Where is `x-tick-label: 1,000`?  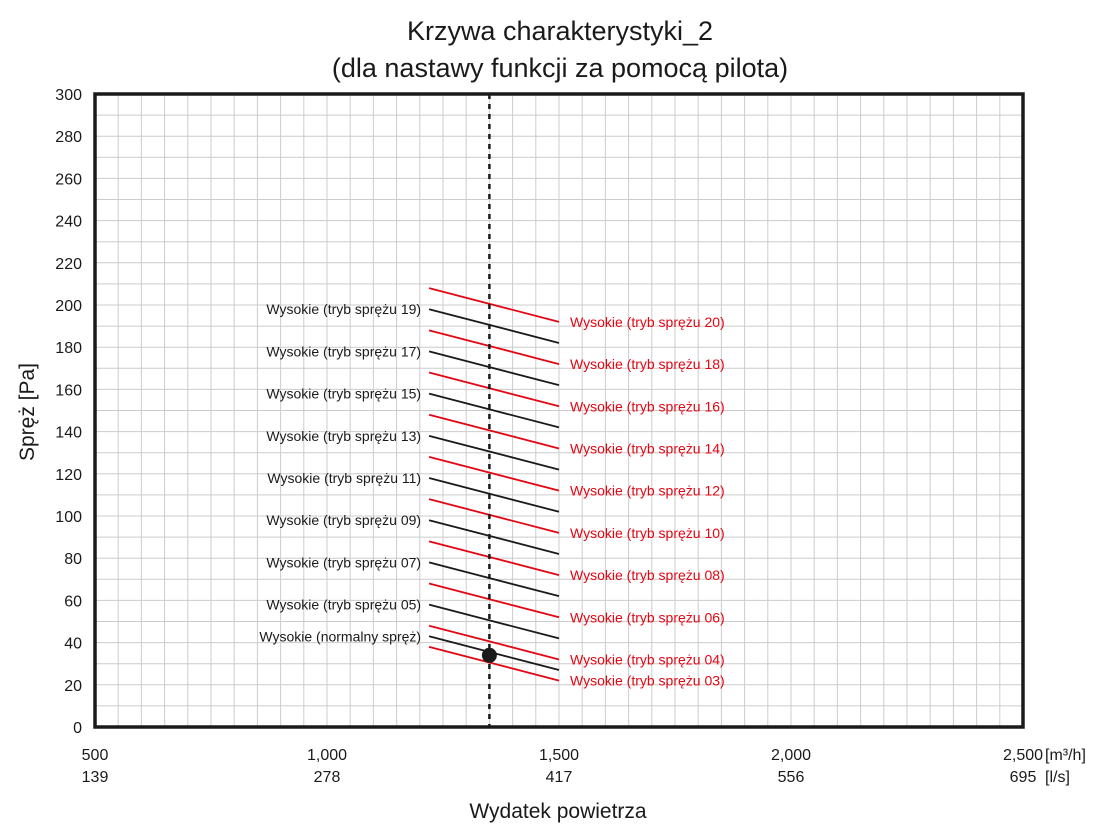 x-tick-label: 1,000 is located at coordinates (327, 755).